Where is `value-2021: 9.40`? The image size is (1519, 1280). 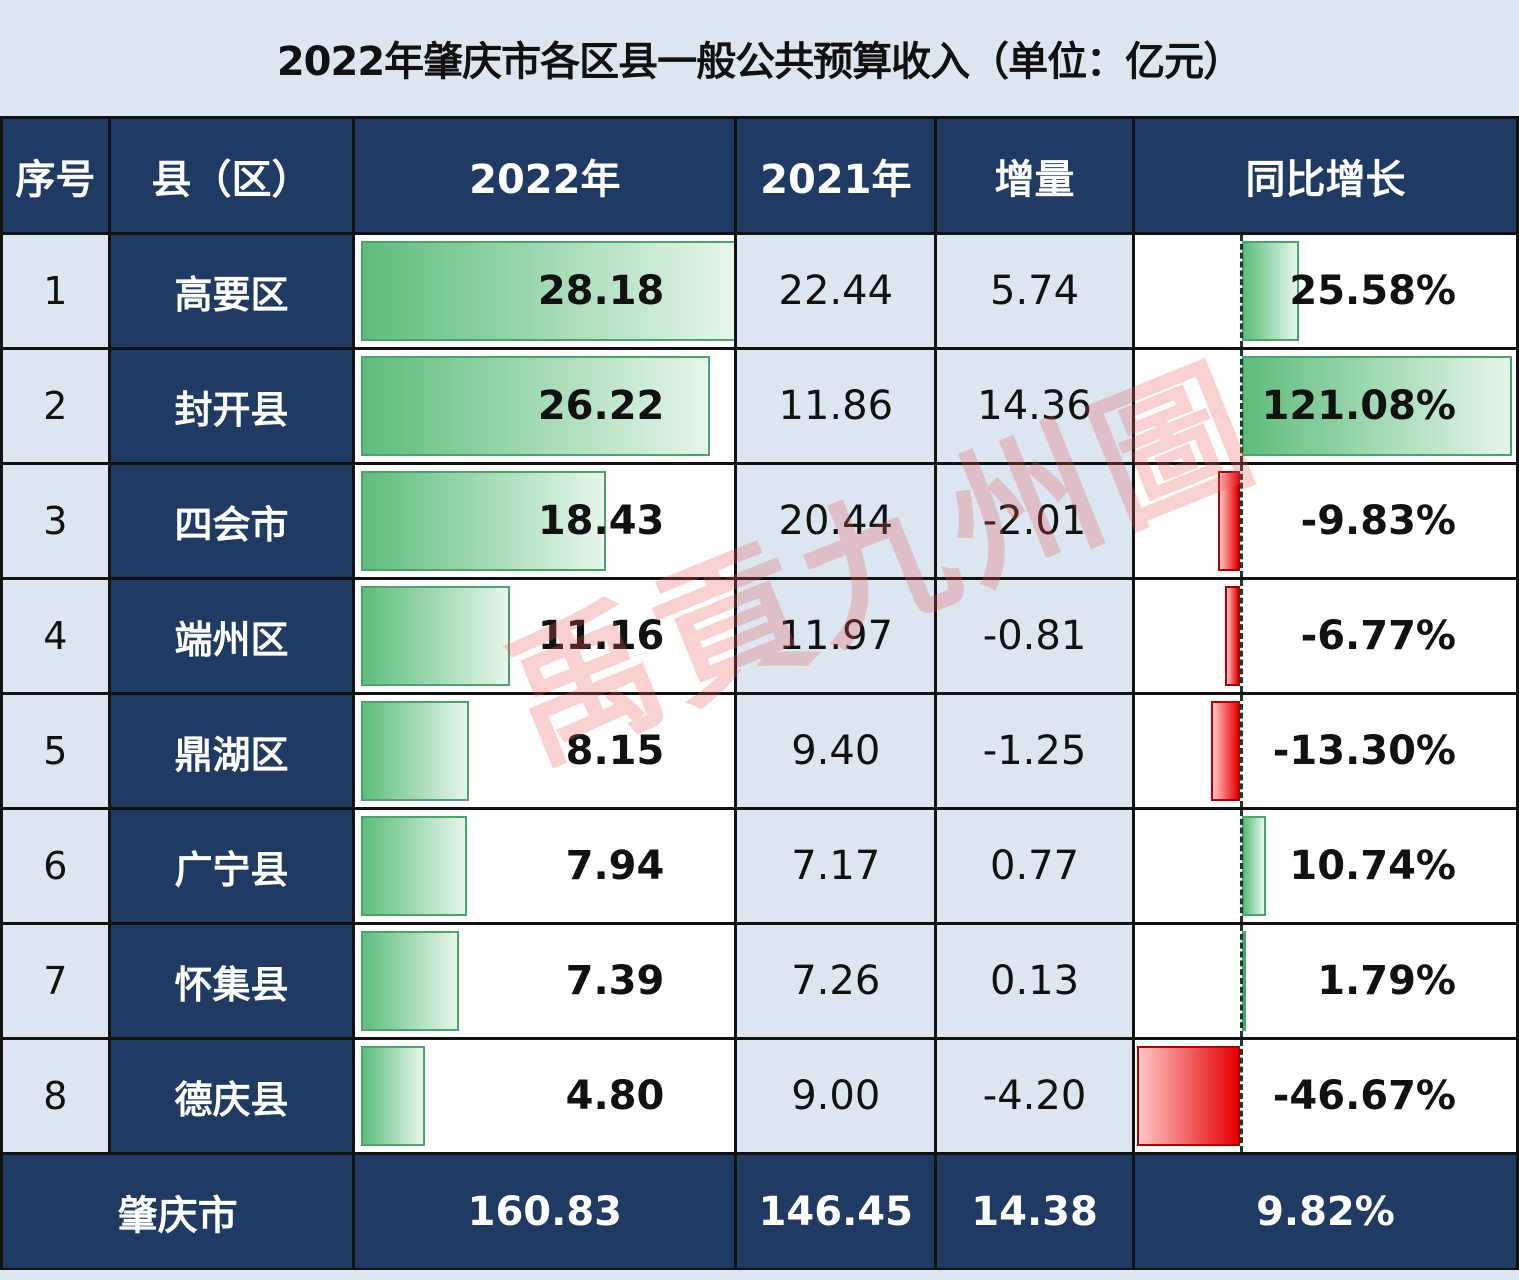 value-2021: 9.40 is located at coordinates (836, 751).